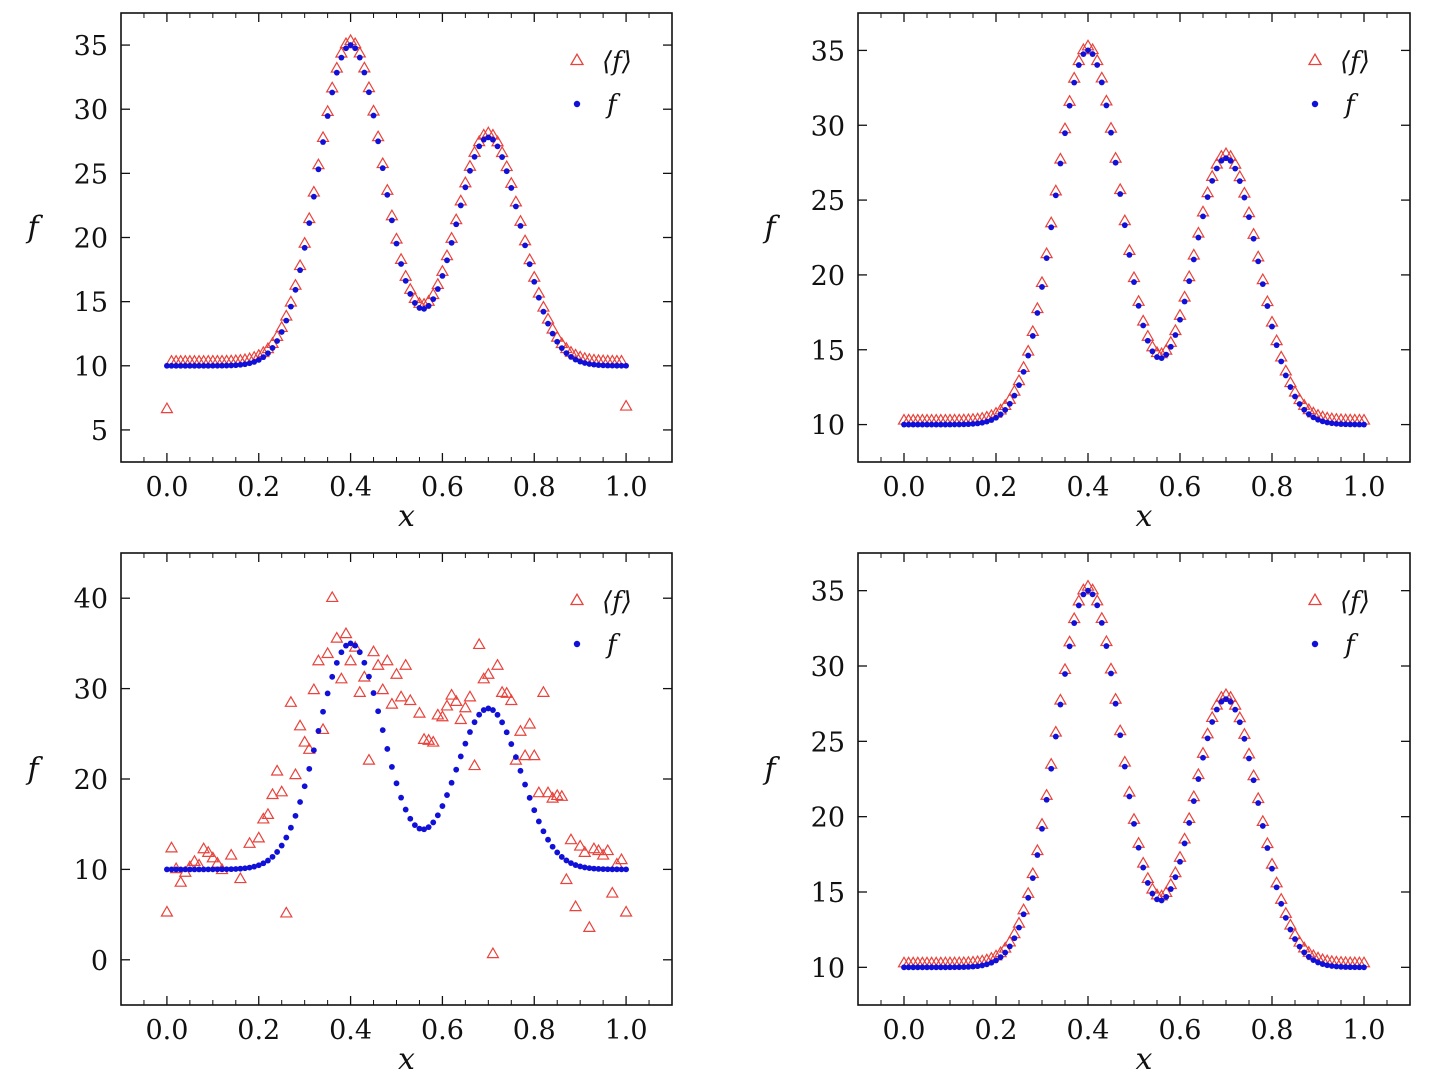  What do you see at coordinates (577, 644) in the screenshot?
I see `legend-f-marker` at bounding box center [577, 644].